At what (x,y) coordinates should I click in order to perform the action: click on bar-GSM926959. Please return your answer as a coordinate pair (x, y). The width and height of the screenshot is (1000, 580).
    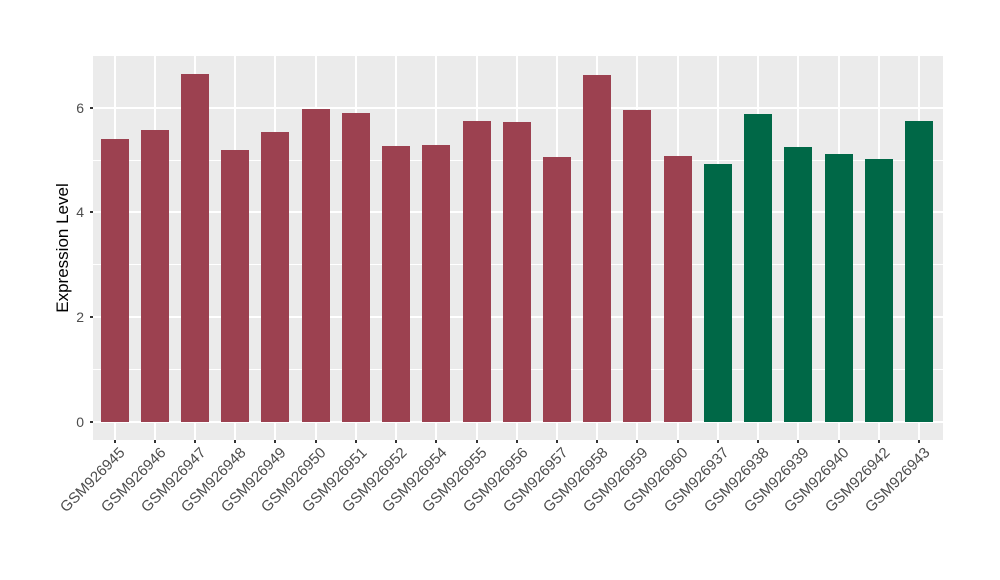
    Looking at the image, I should click on (637, 265).